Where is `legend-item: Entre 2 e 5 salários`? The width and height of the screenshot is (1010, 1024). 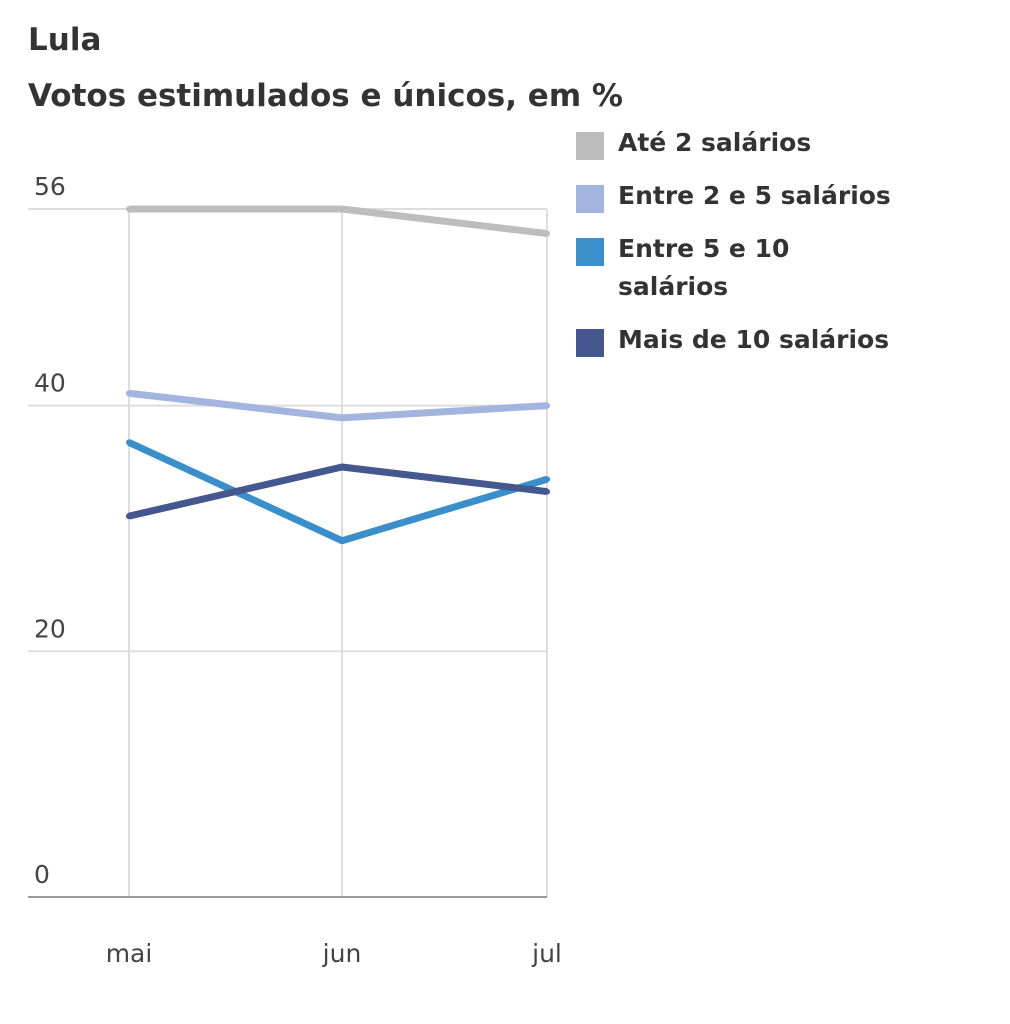 legend-item: Entre 2 e 5 salários is located at coordinates (741, 196).